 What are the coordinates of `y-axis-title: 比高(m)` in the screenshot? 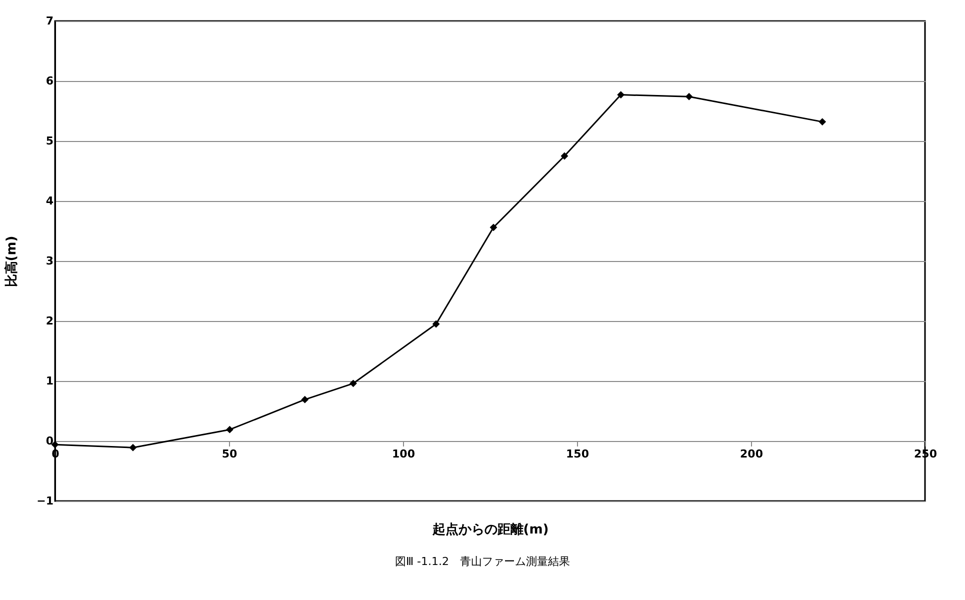 It's located at (12, 262).